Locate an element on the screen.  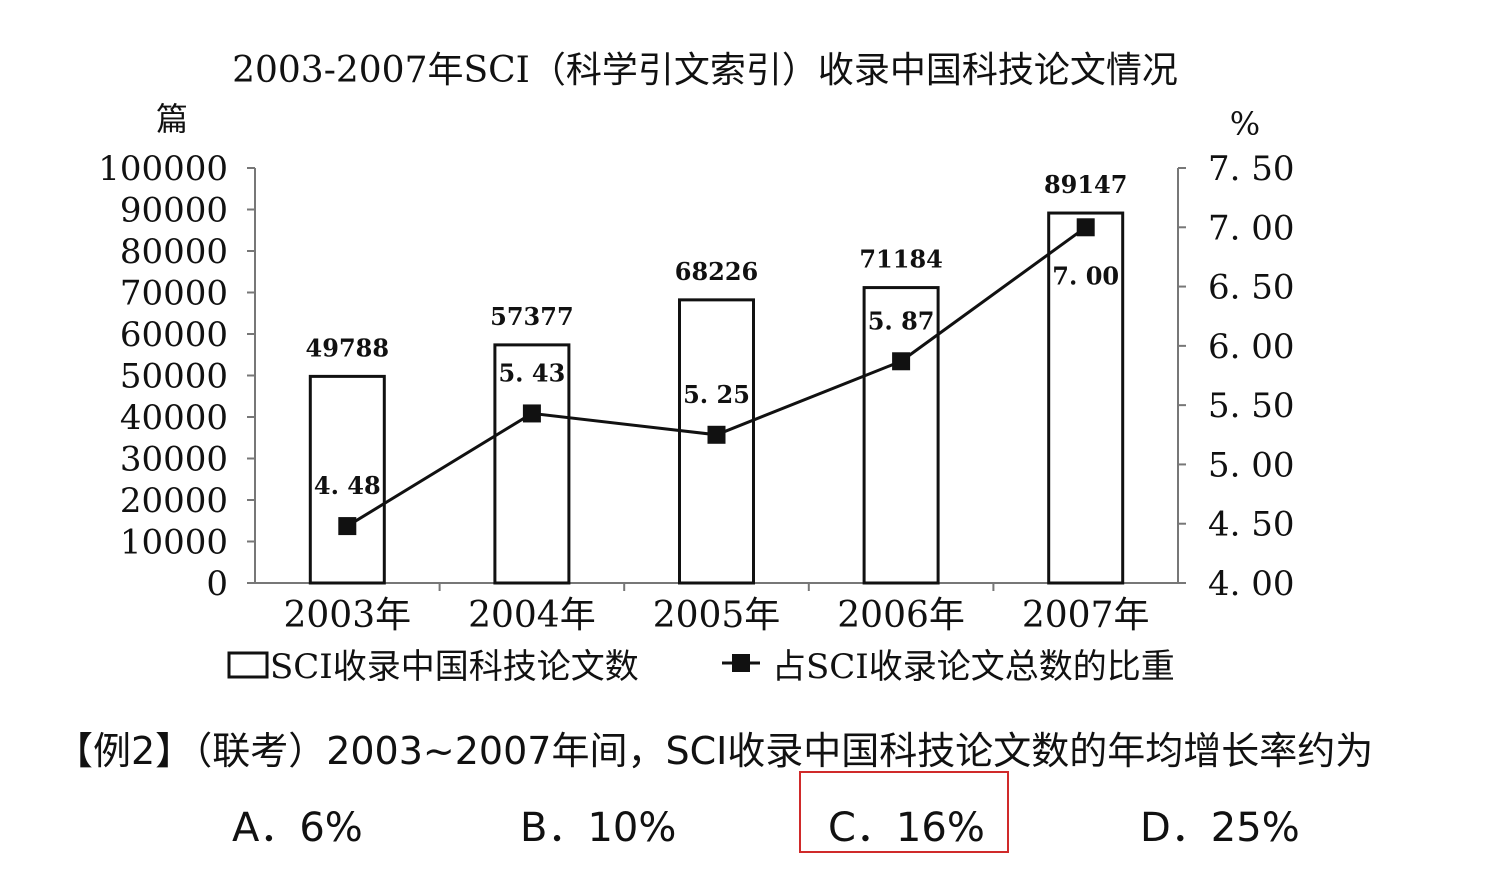
question-text: （联考）2003~2007年间，SCI收录中国科技论文数的年均增长率约为 is located at coordinates (783, 751).